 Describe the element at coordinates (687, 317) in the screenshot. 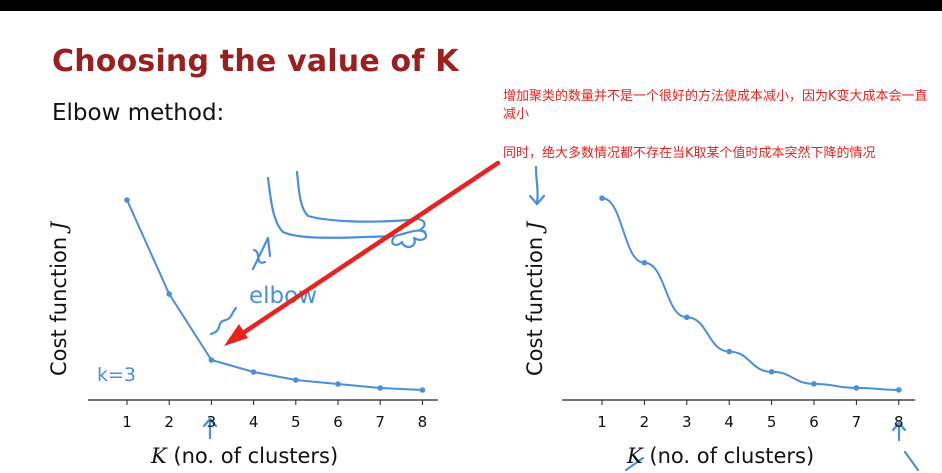

I see `data-point-right-k3` at that location.